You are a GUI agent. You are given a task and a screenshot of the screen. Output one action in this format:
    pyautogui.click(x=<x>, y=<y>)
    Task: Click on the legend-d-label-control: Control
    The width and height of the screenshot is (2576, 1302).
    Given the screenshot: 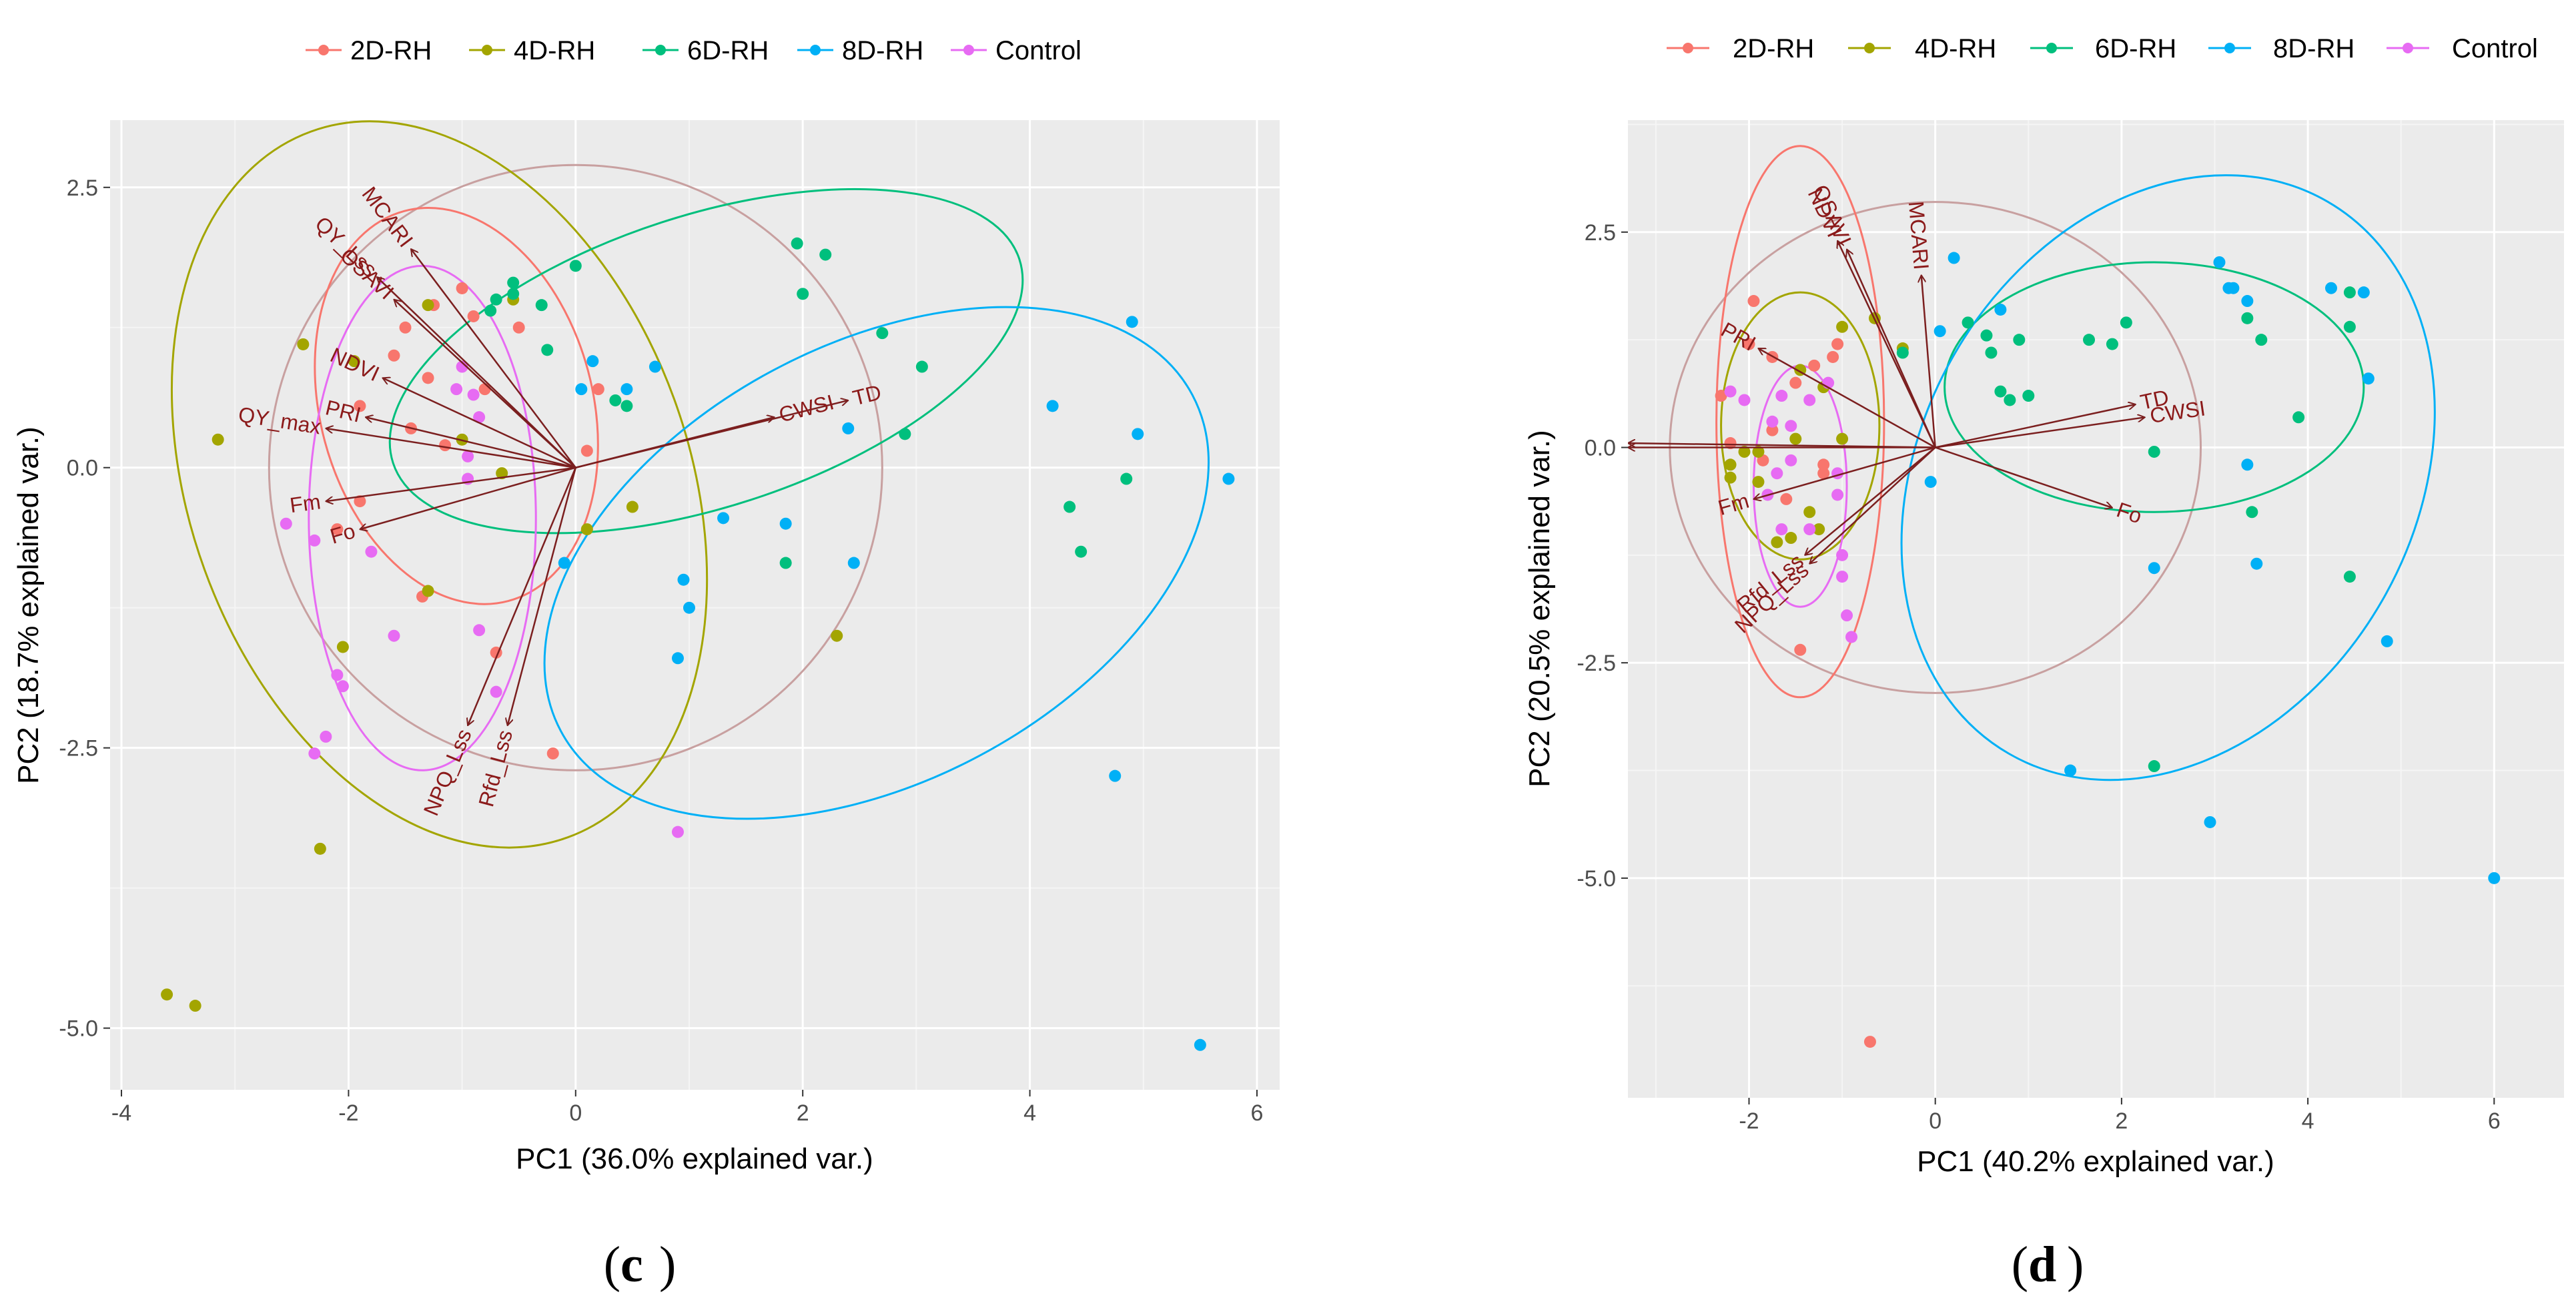 What is the action you would take?
    pyautogui.click(x=2495, y=48)
    